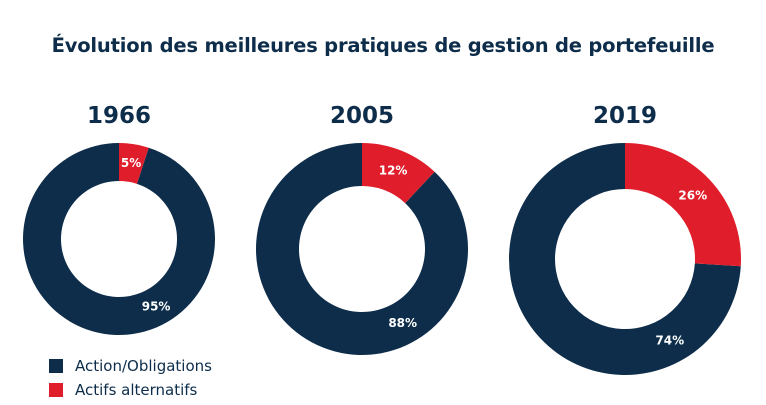 The image size is (766, 405). Describe the element at coordinates (362, 116) in the screenshot. I see `year-label-2005: 2005` at that location.